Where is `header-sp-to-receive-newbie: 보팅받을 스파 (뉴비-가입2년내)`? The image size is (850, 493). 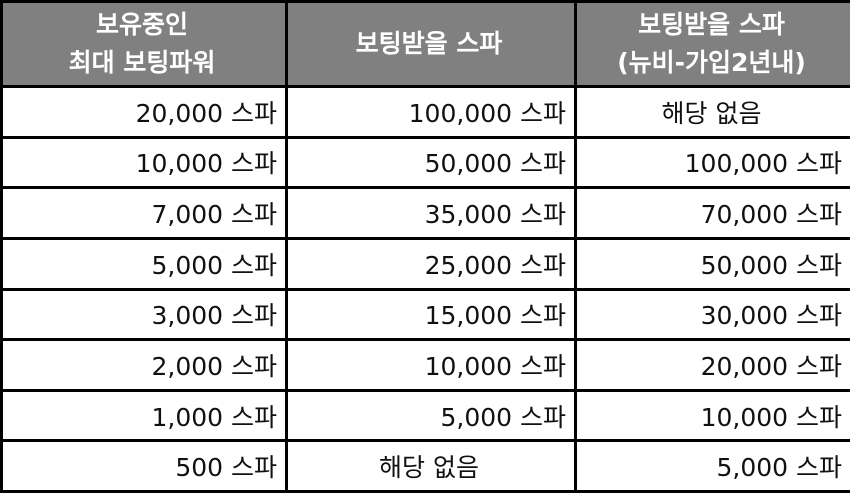
header-sp-to-receive-newbie: 보팅받을 스파 (뉴비-가입2년내) is located at coordinates (712, 44).